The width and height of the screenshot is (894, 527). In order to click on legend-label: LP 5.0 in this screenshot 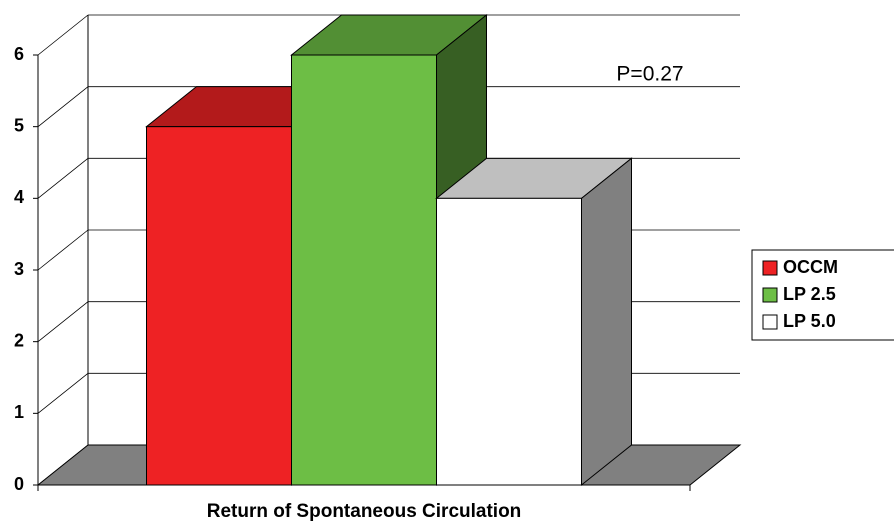, I will do `click(809, 321)`.